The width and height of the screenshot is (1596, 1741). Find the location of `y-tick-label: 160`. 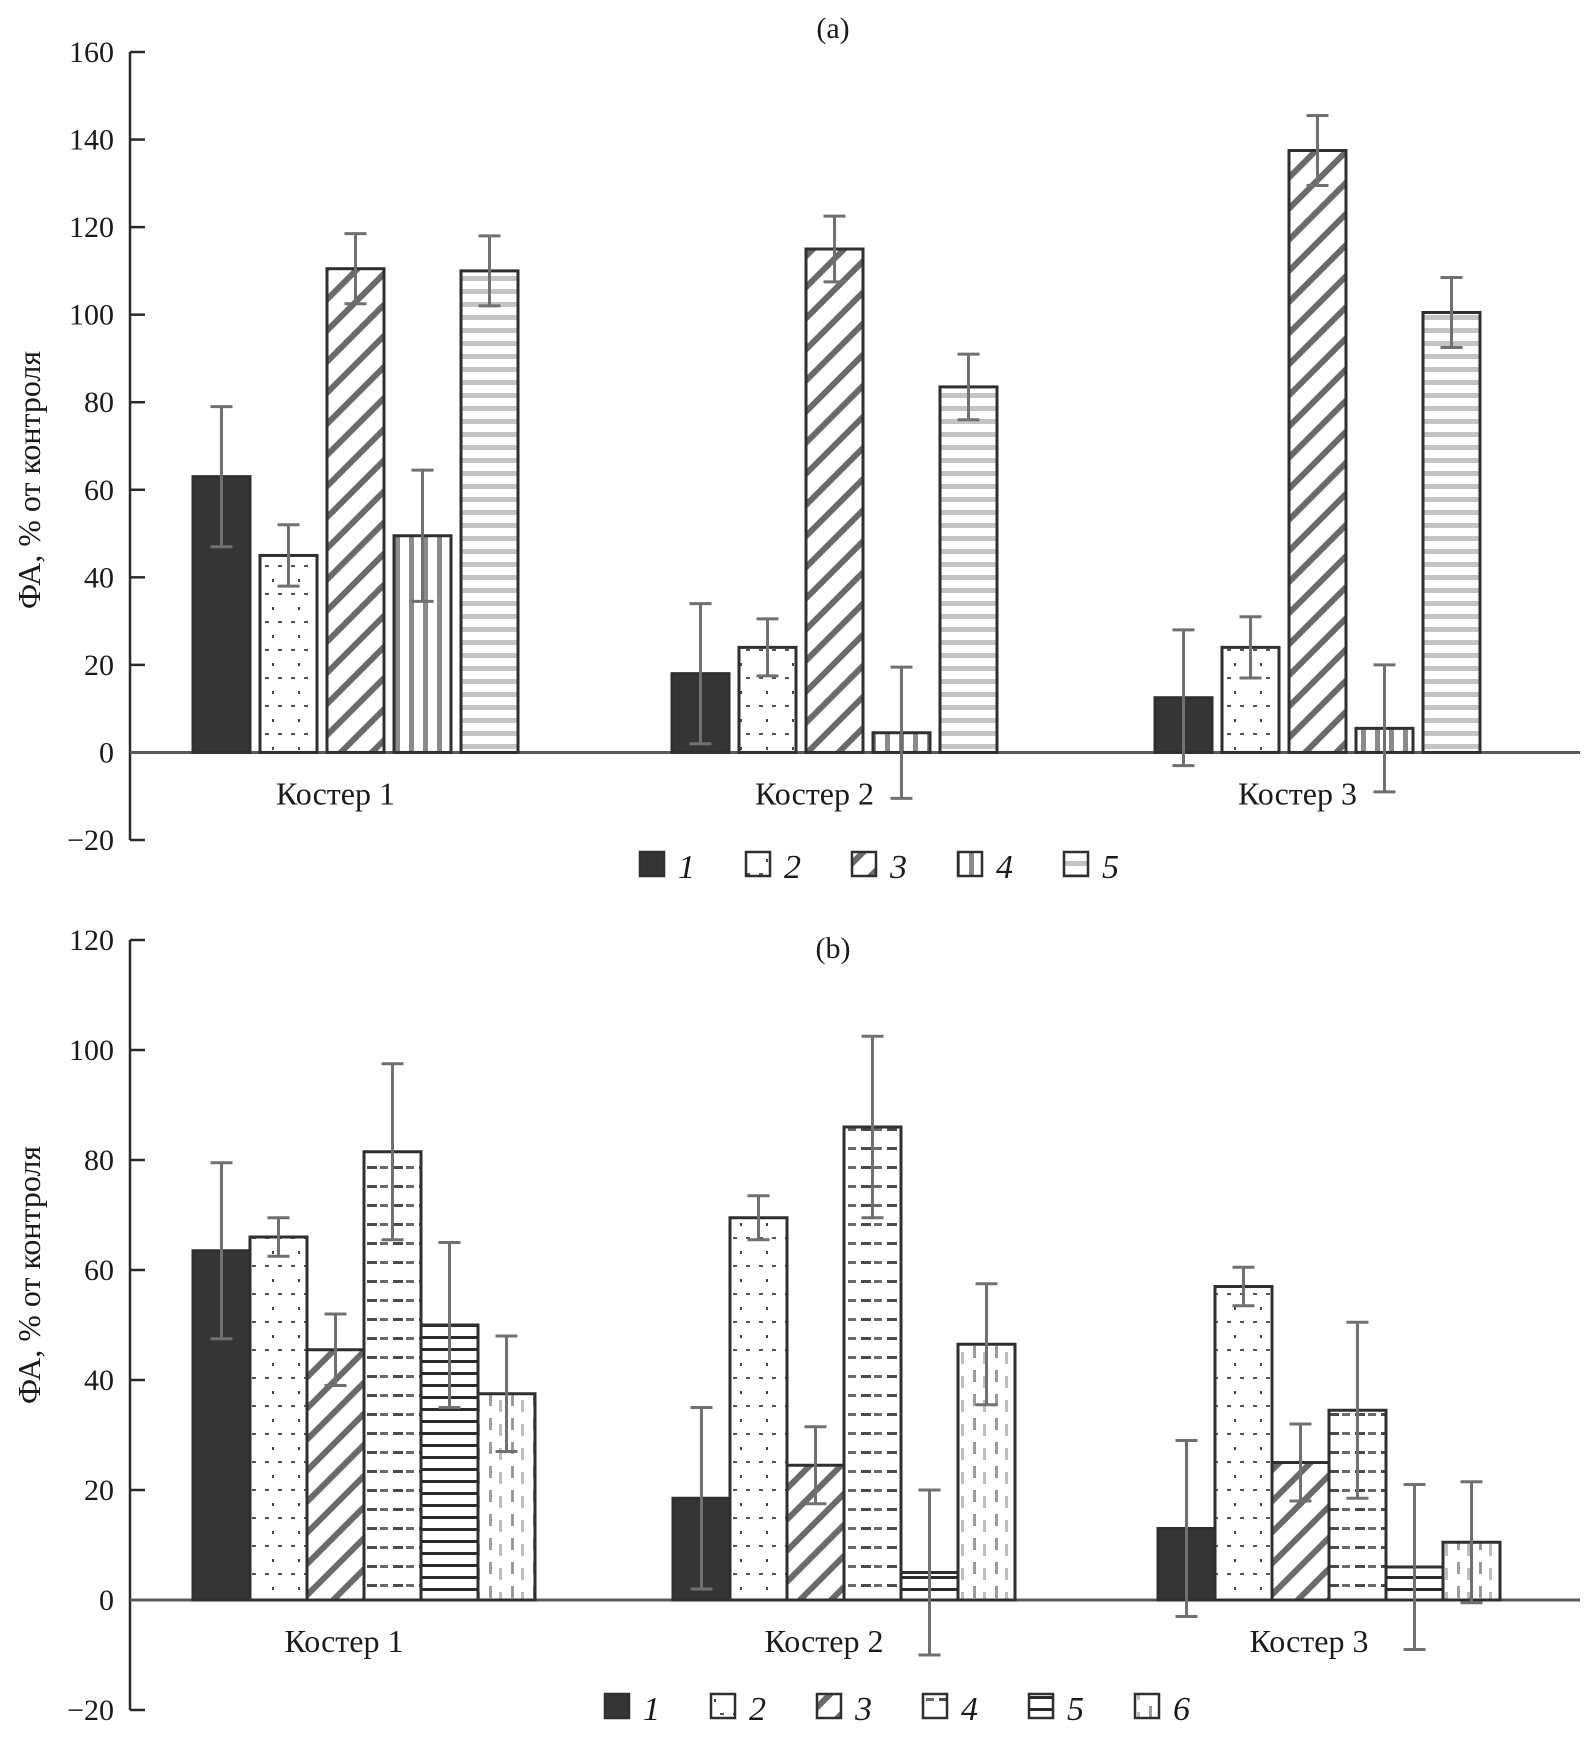

y-tick-label: 160 is located at coordinates (91, 52).